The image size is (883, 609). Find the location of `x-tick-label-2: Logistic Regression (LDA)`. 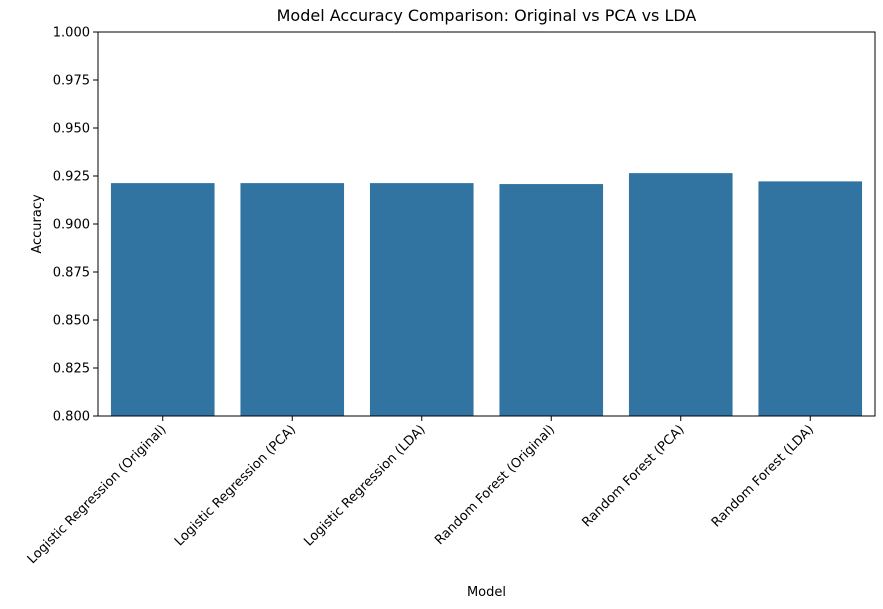

x-tick-label-2: Logistic Regression (LDA) is located at coordinates (364, 485).